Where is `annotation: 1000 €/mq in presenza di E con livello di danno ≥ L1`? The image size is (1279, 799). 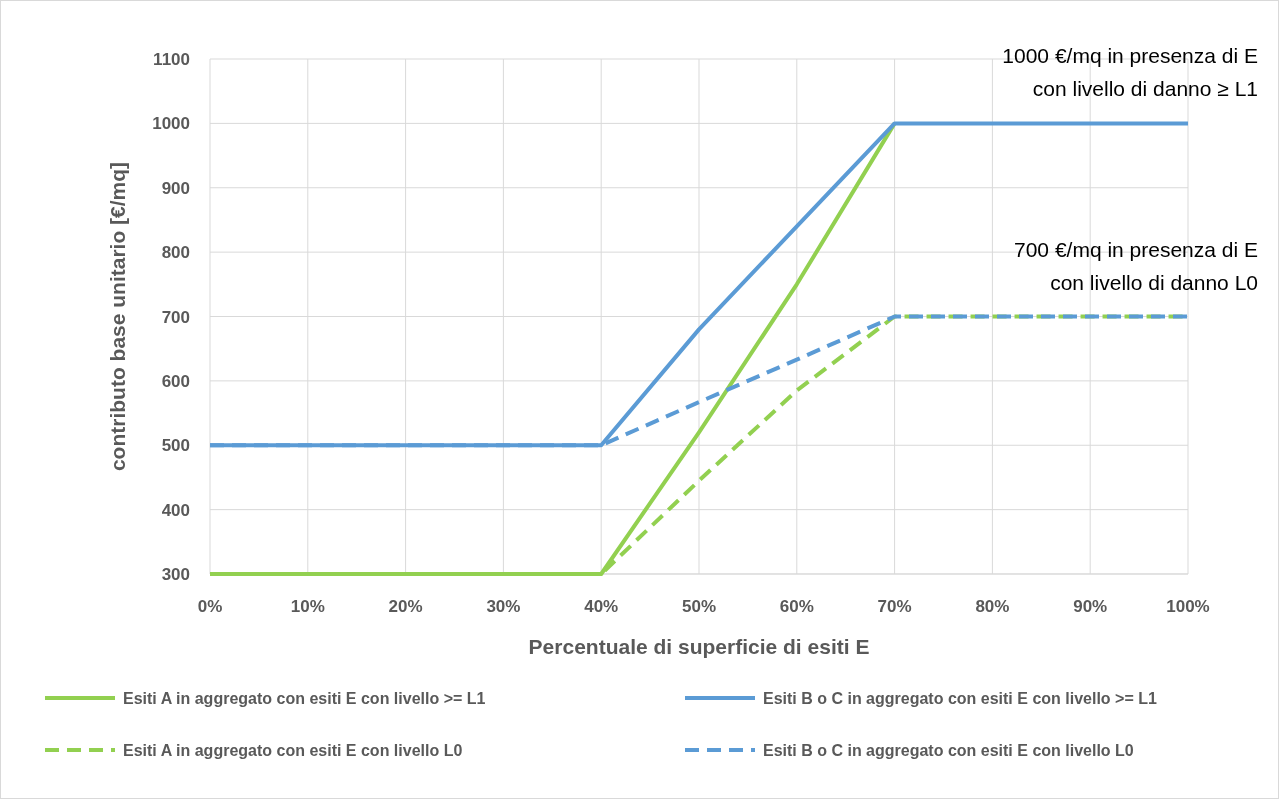
annotation: 1000 €/mq in presenza di E con livello di danno ≥ L1 is located at coordinates (1130, 72).